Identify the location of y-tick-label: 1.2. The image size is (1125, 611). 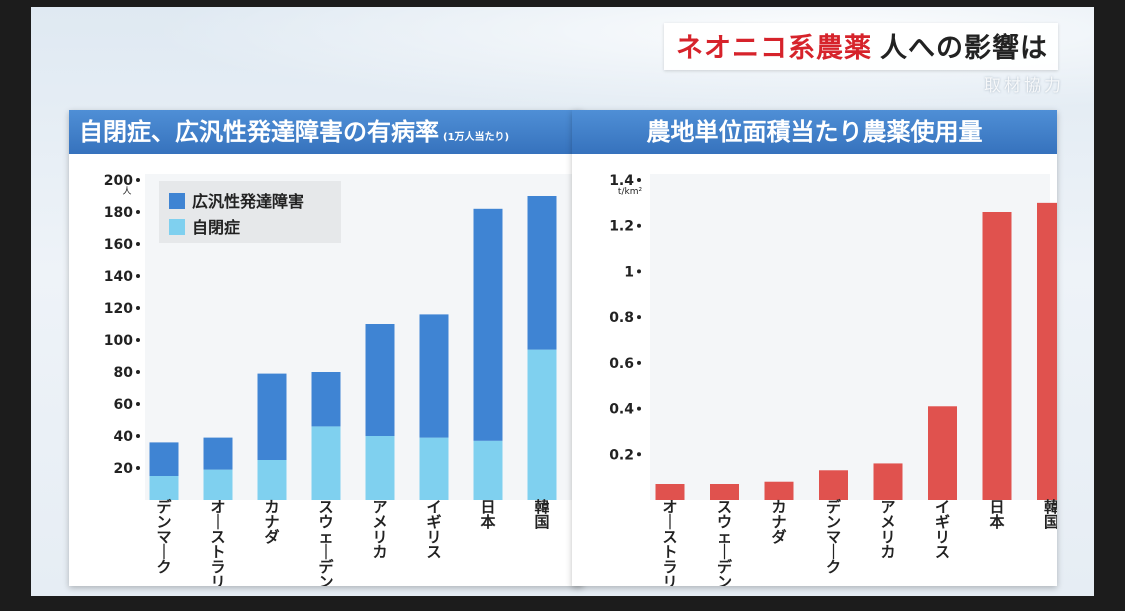
(621, 227).